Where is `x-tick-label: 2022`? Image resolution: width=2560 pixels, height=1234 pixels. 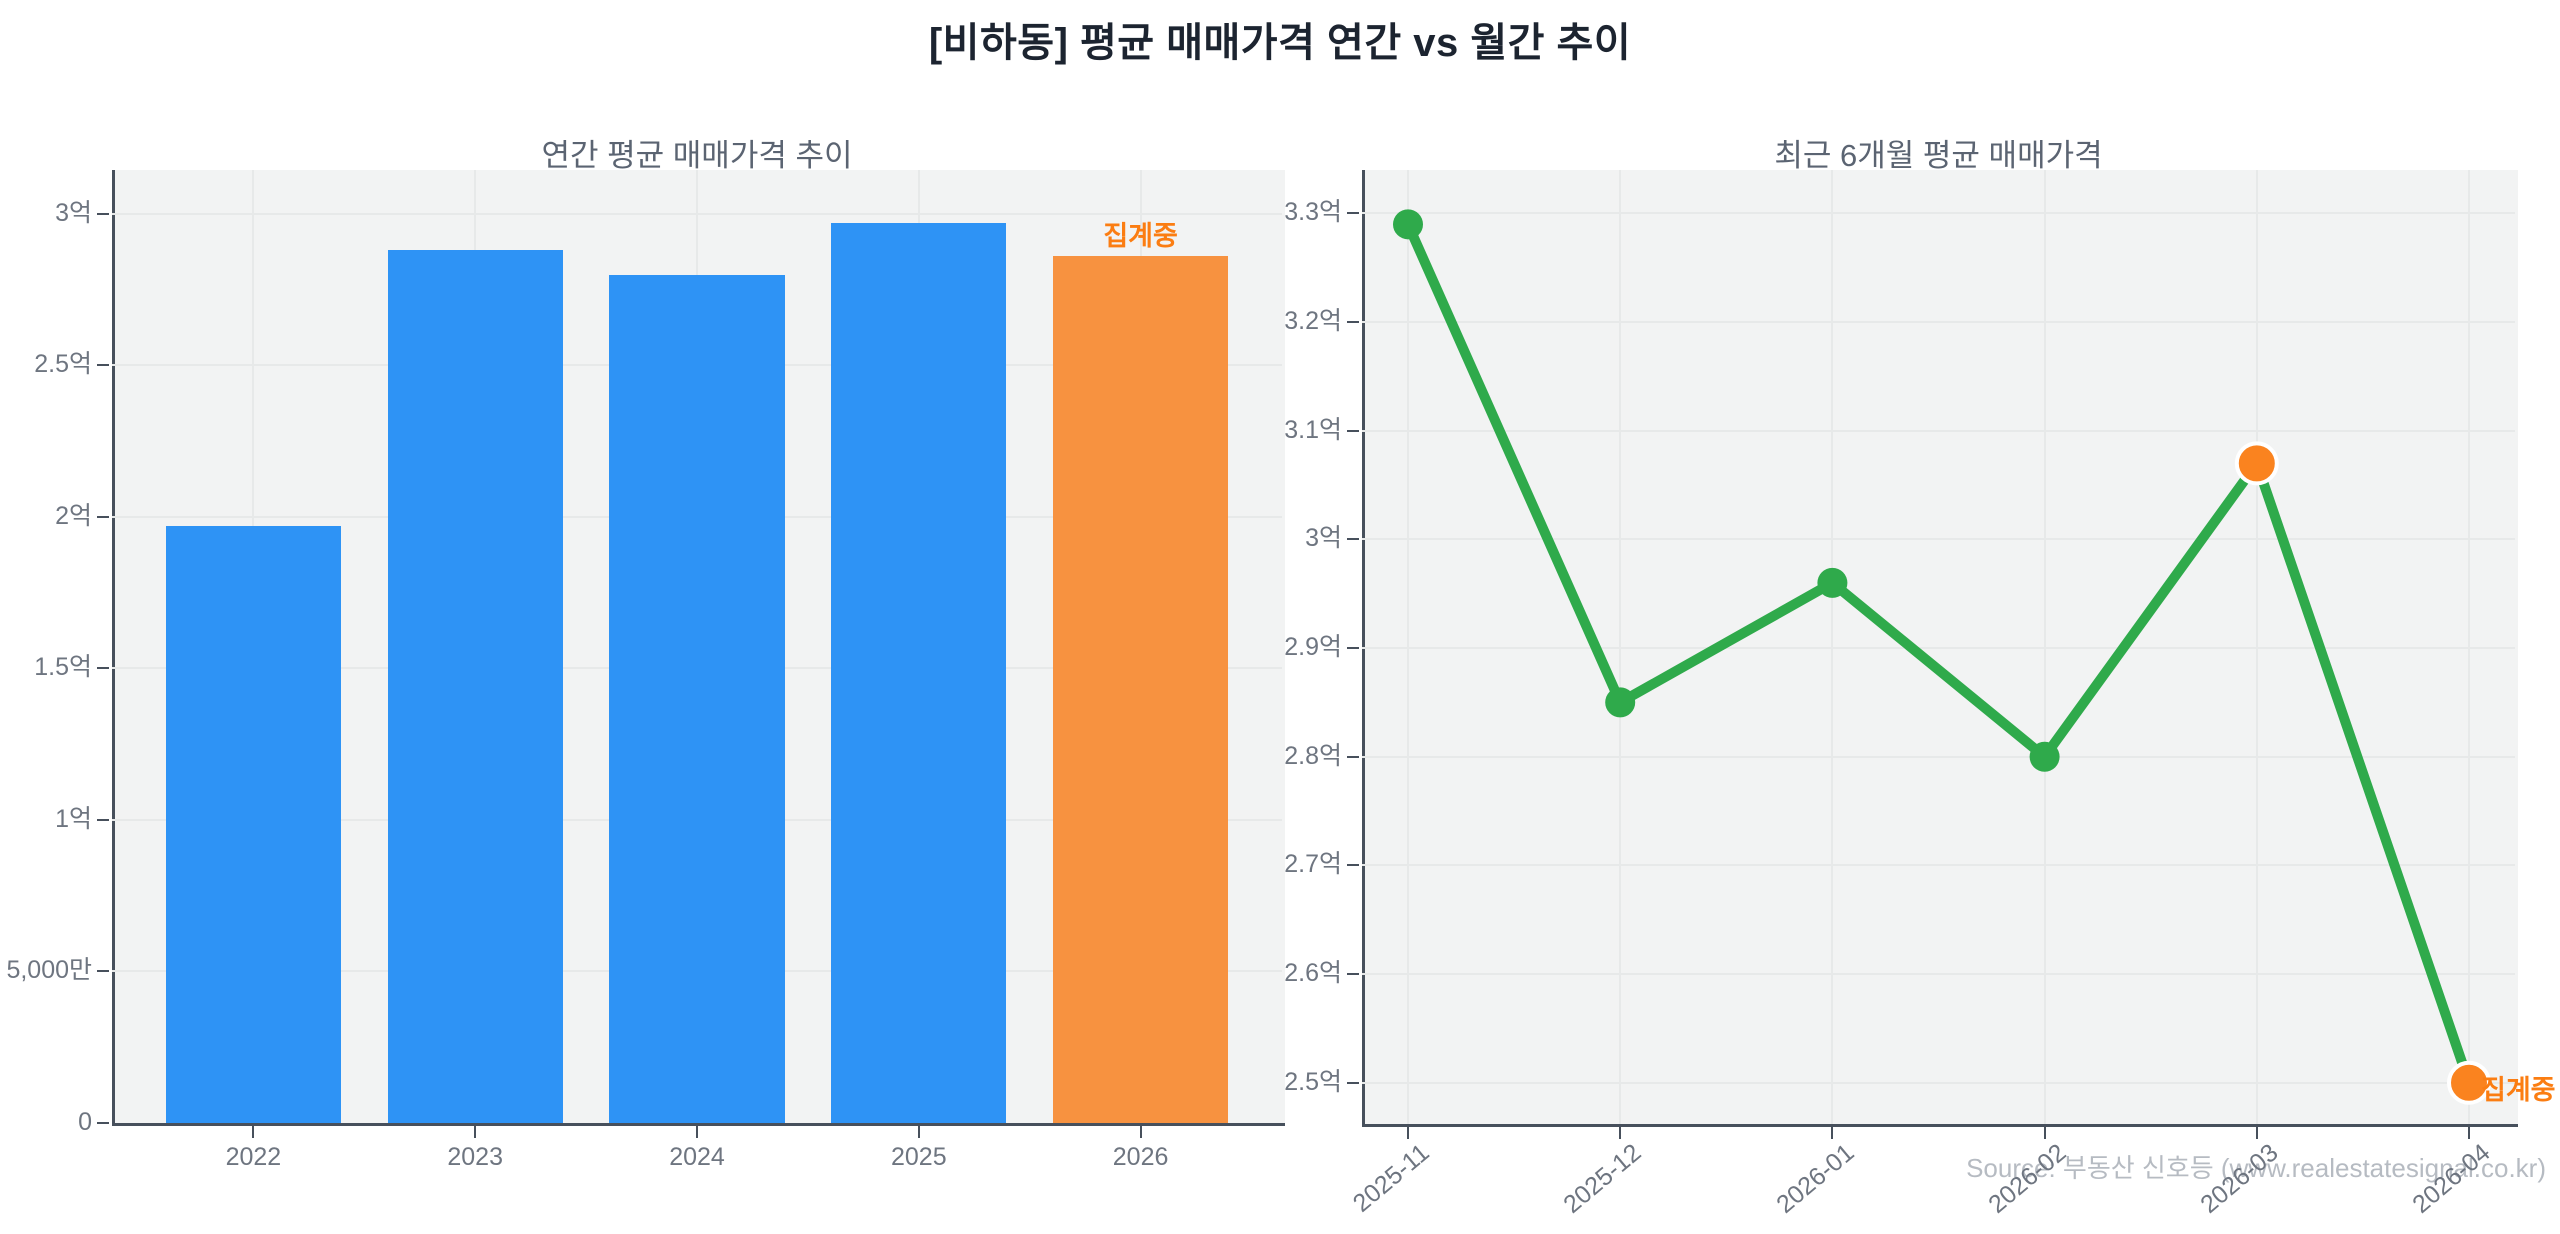 x-tick-label: 2022 is located at coordinates (253, 1157).